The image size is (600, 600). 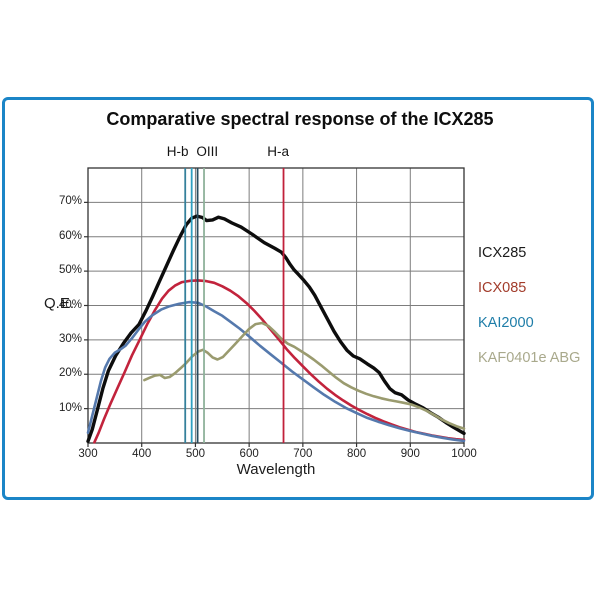 I want to click on y-tick-label-30: 30%, so click(x=70, y=338).